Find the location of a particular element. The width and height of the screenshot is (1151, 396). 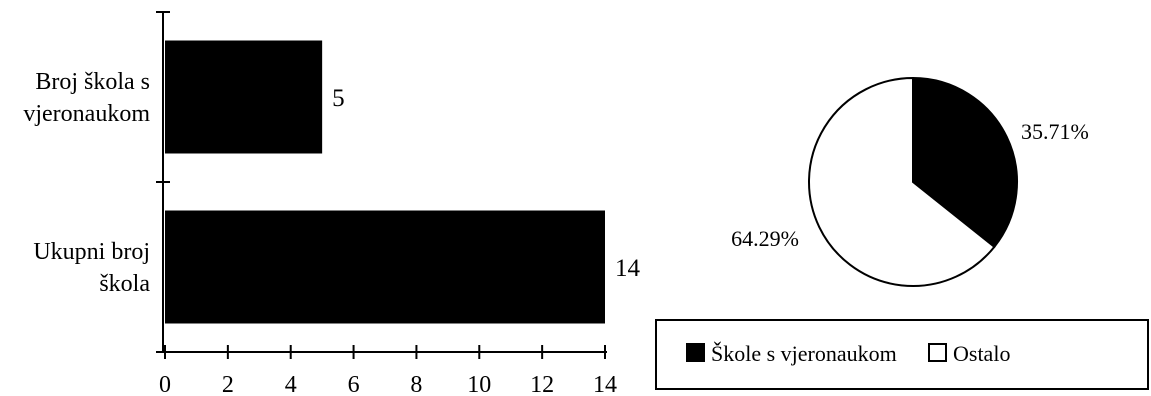

pie-data-label: 35.71% is located at coordinates (1055, 131).